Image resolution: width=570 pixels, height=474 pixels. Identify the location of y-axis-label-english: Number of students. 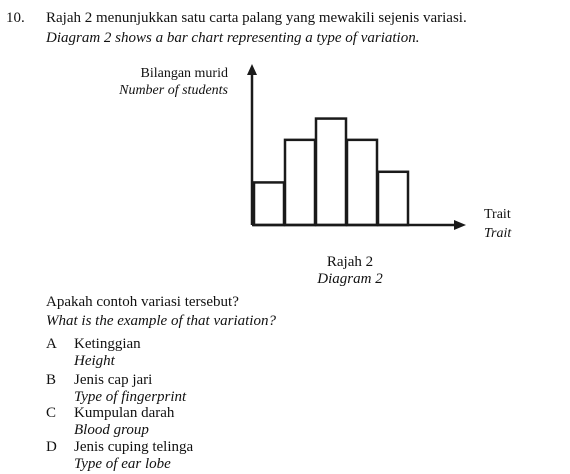
(173, 90).